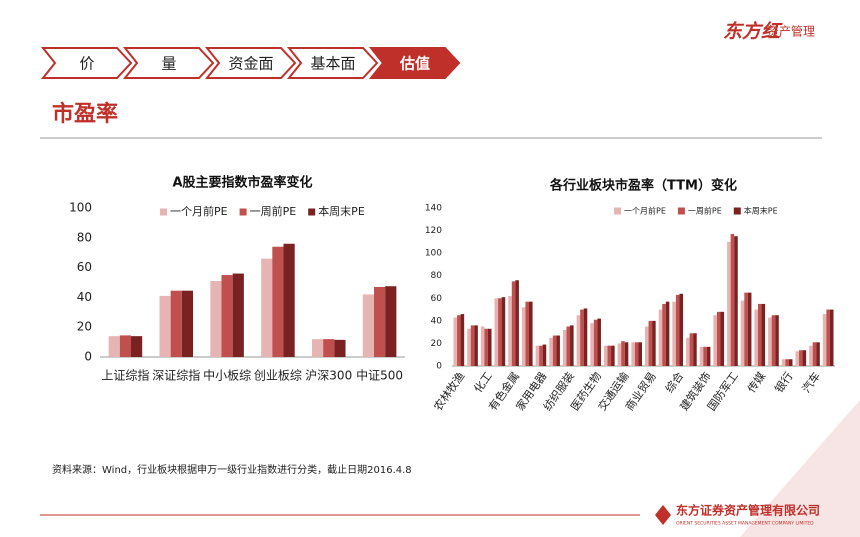 The height and width of the screenshot is (537, 860). I want to click on y-tick-label: 60, so click(437, 299).